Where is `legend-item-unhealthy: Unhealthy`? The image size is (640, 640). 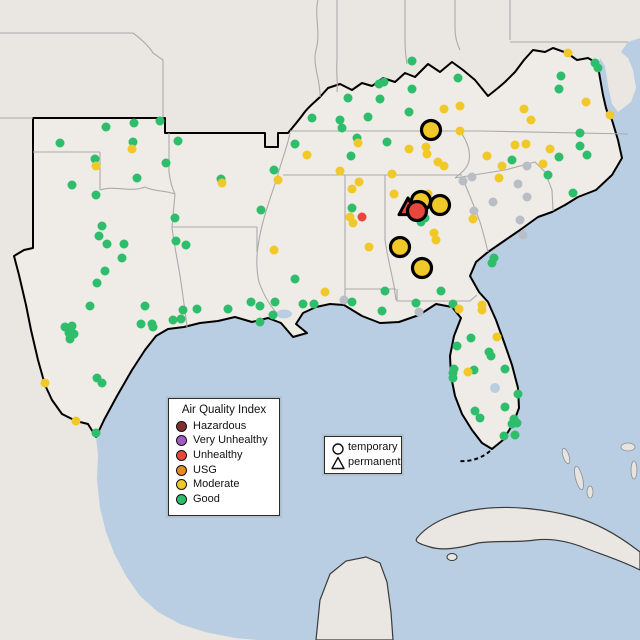
legend-item-unhealthy: Unhealthy is located at coordinates (224, 455).